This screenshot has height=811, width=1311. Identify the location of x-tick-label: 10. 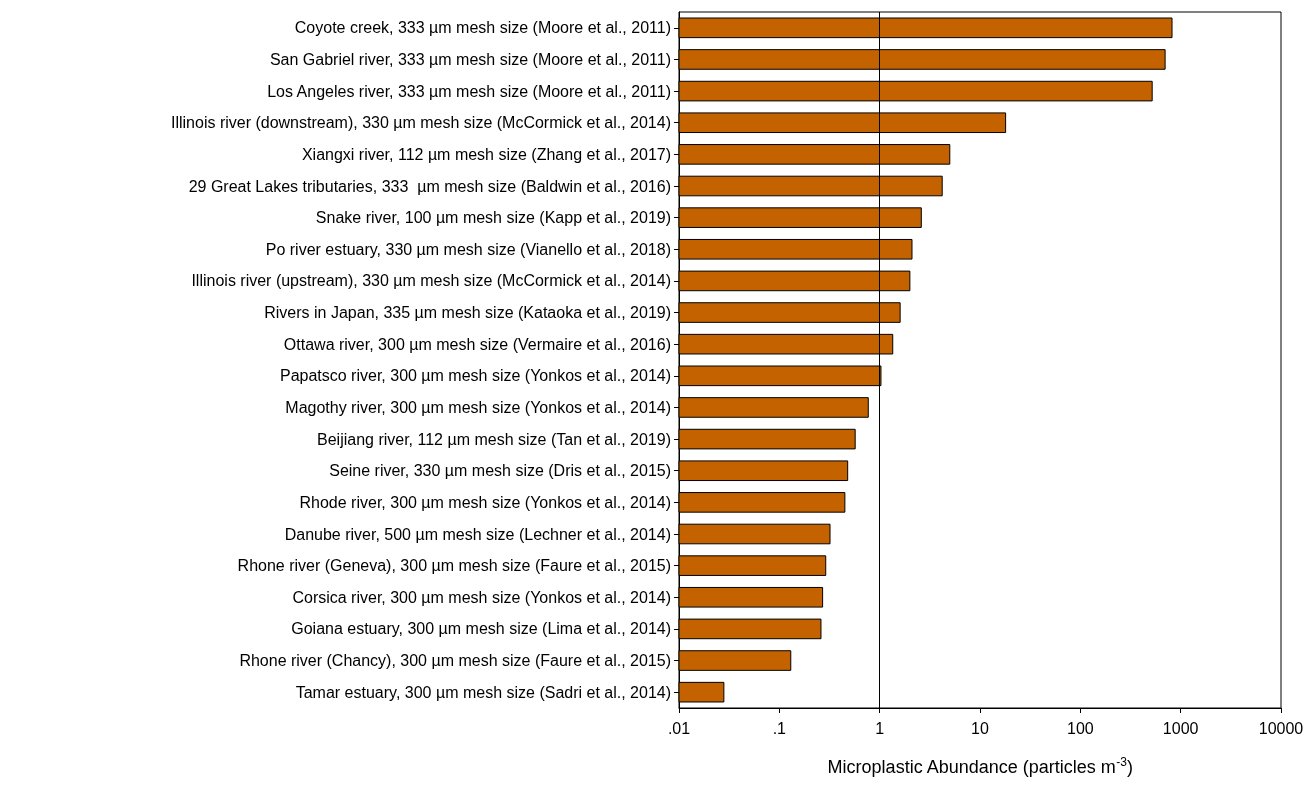
(980, 728).